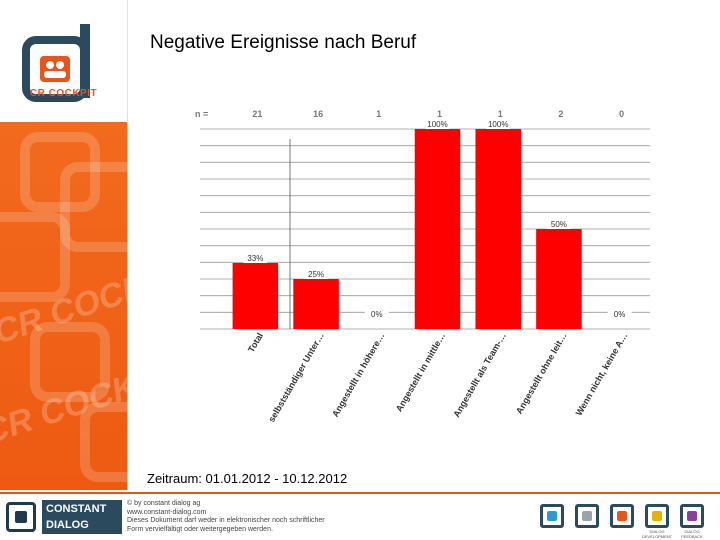  I want to click on page-title: Negative Ereignisse nach Beruf, so click(283, 42).